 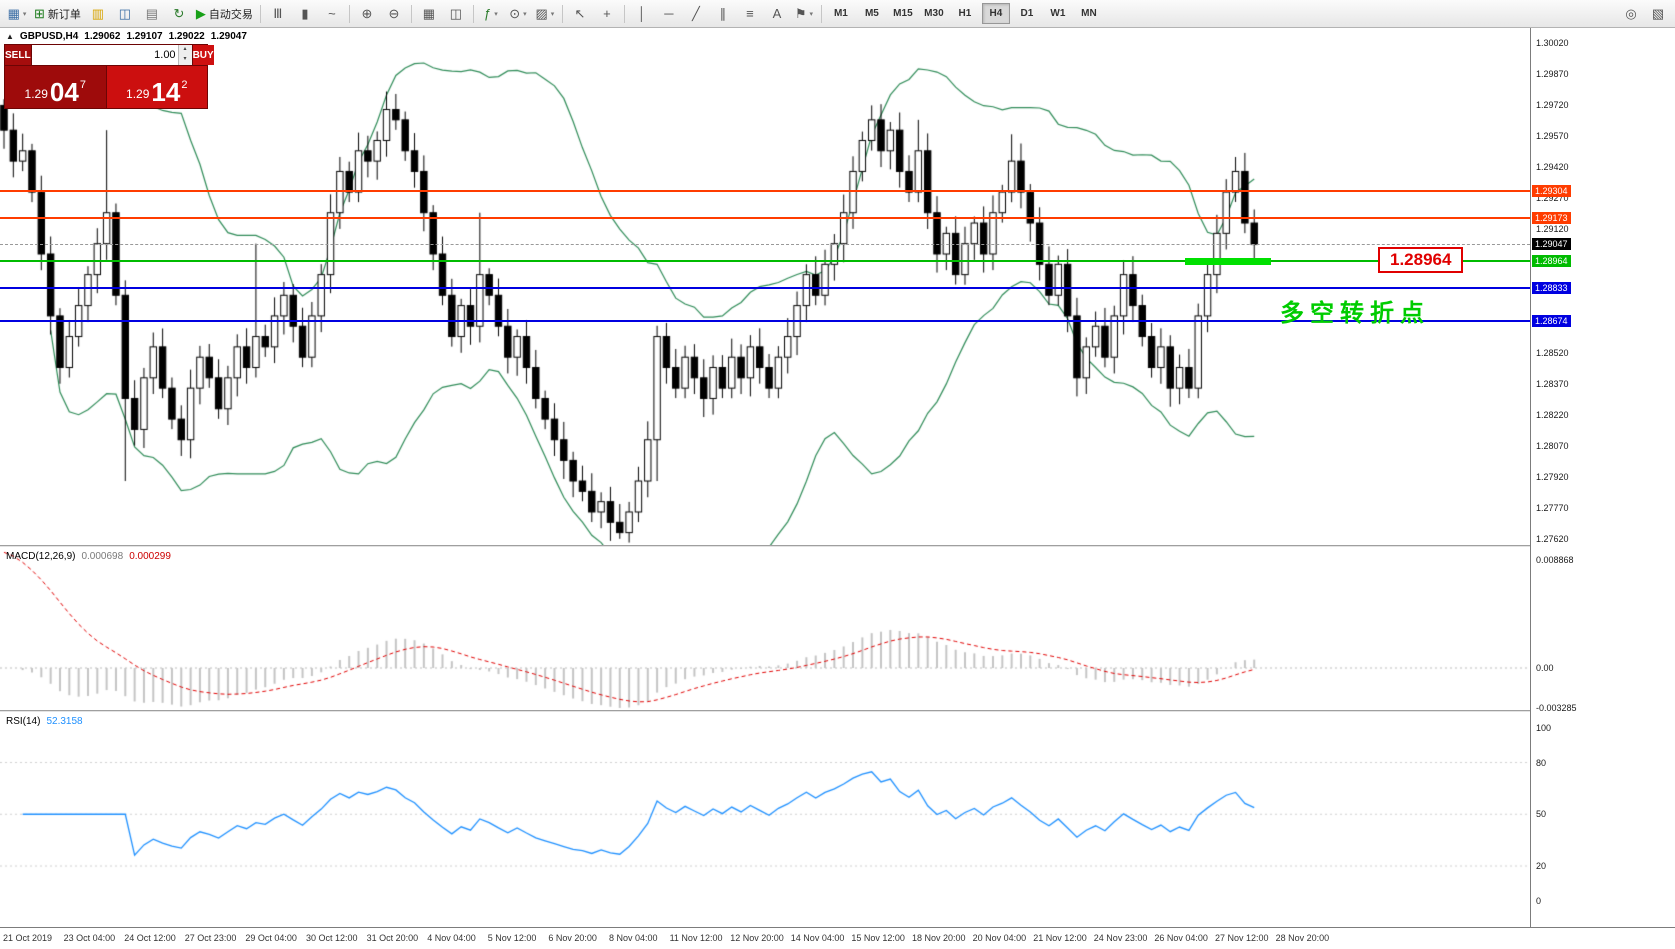 I want to click on time-axis-label: 29 Oct 04:00, so click(x=271, y=938).